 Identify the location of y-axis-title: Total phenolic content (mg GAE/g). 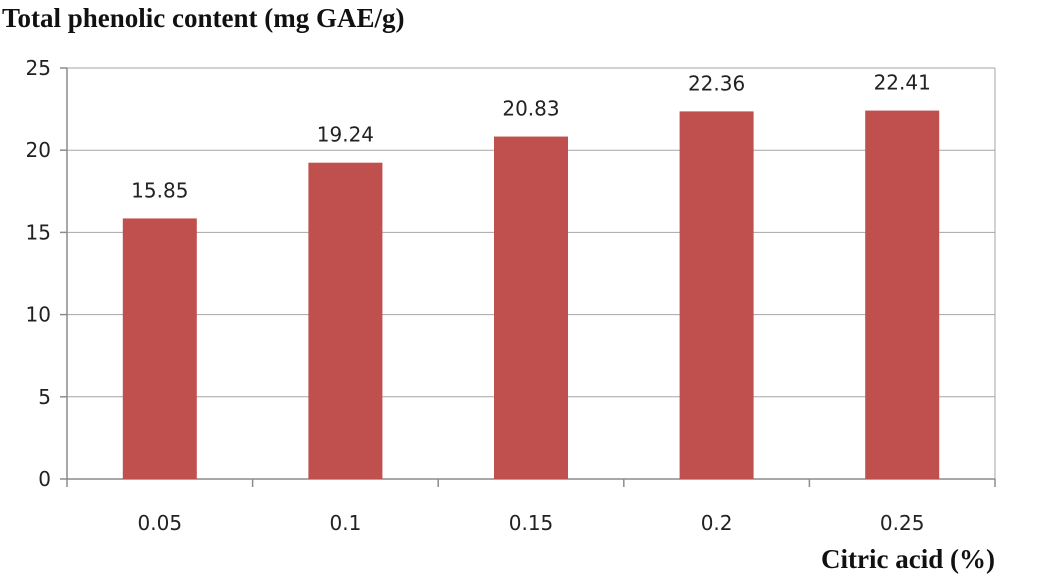
(203, 18).